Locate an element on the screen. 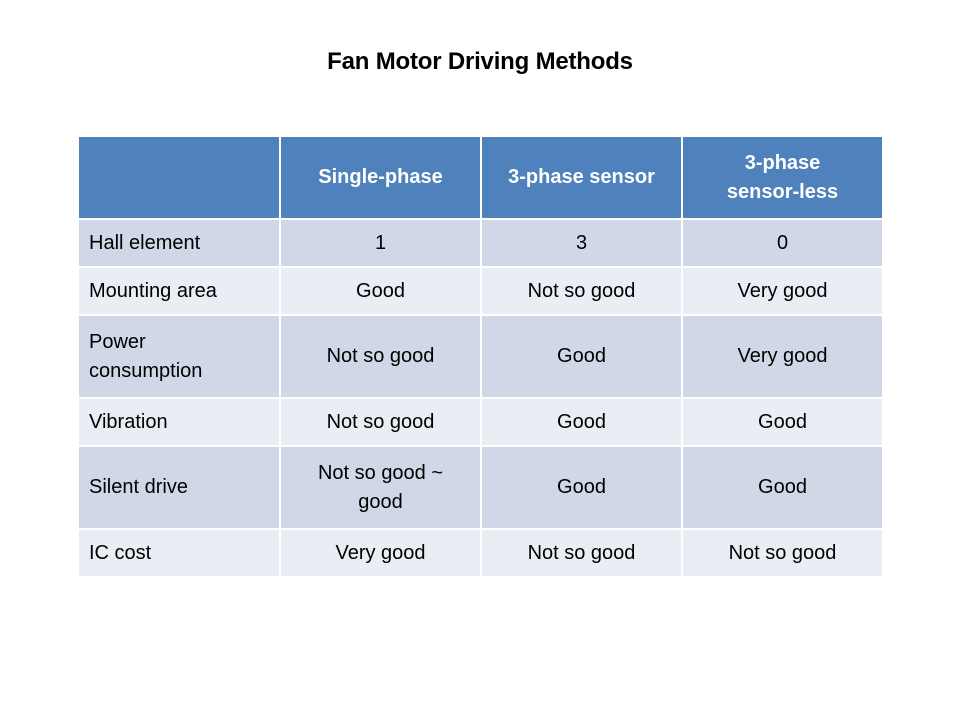  header-cell-empty is located at coordinates (179, 177).